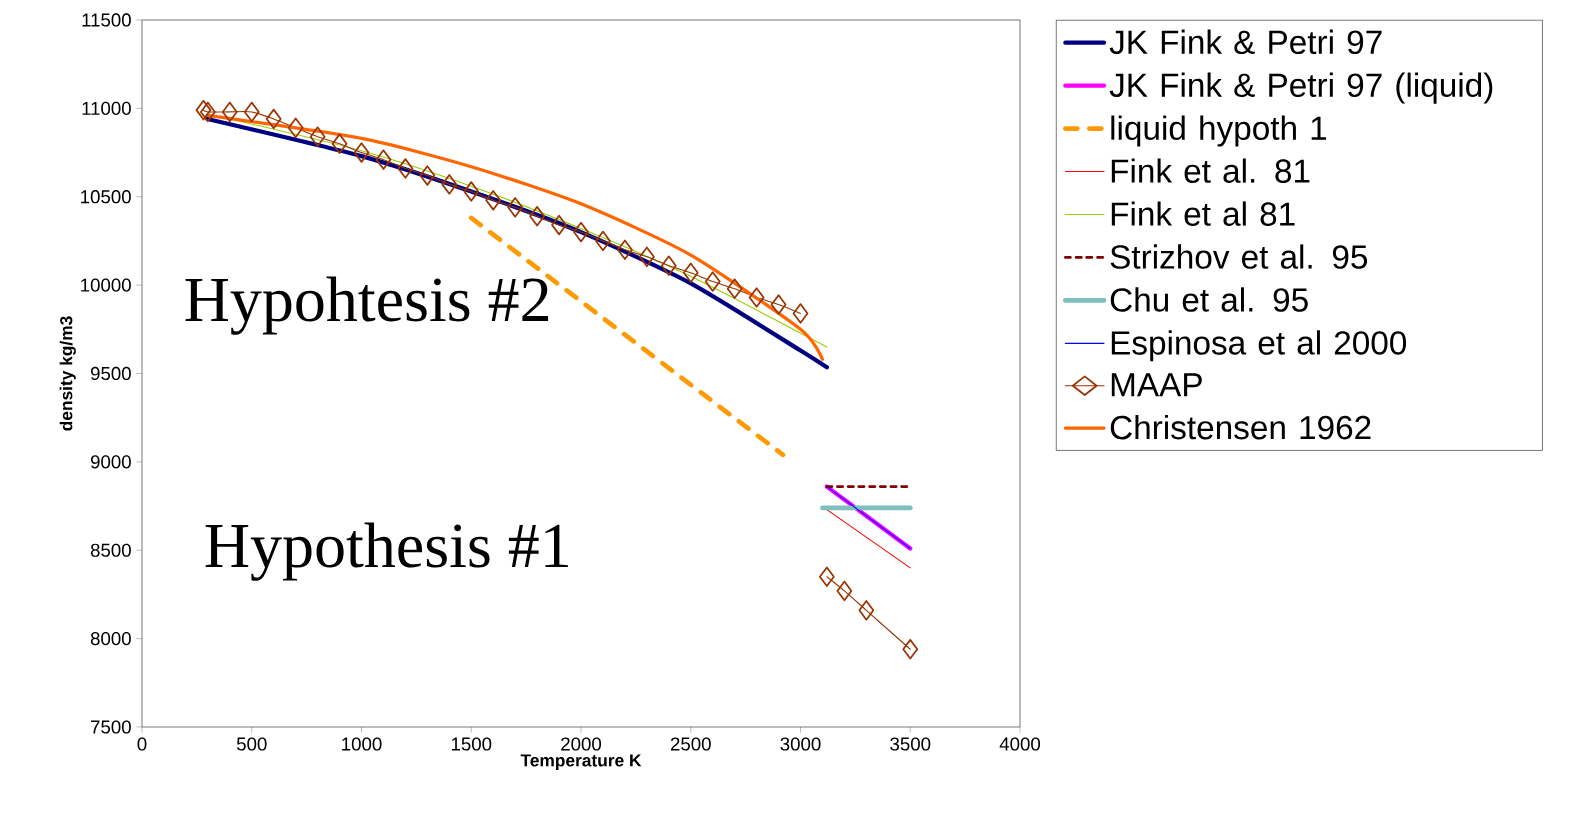 Image resolution: width=1587 pixels, height=822 pixels. Describe the element at coordinates (581, 744) in the screenshot. I see `x-tick-label: 2000` at that location.